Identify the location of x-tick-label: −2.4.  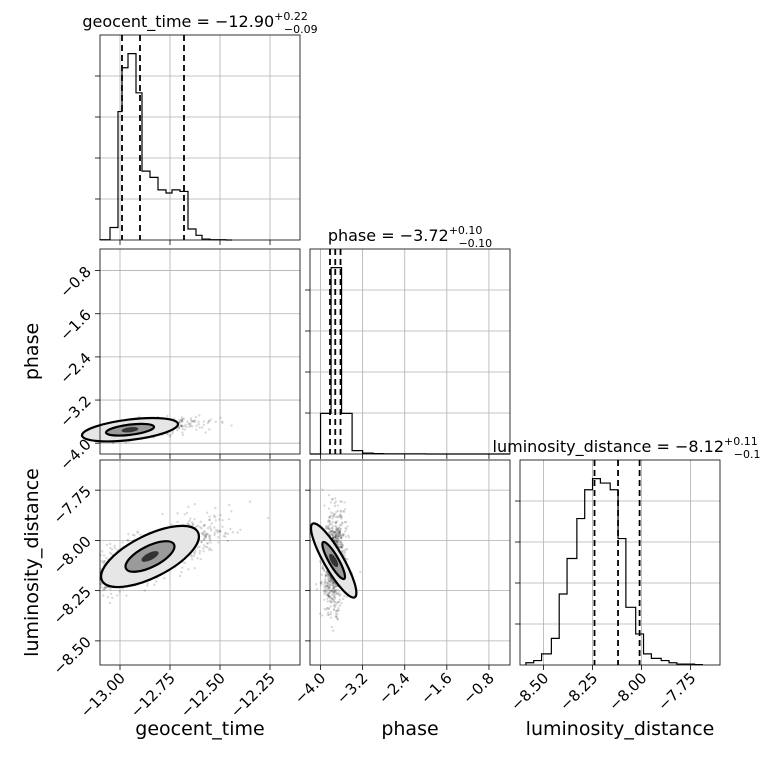
(394, 688).